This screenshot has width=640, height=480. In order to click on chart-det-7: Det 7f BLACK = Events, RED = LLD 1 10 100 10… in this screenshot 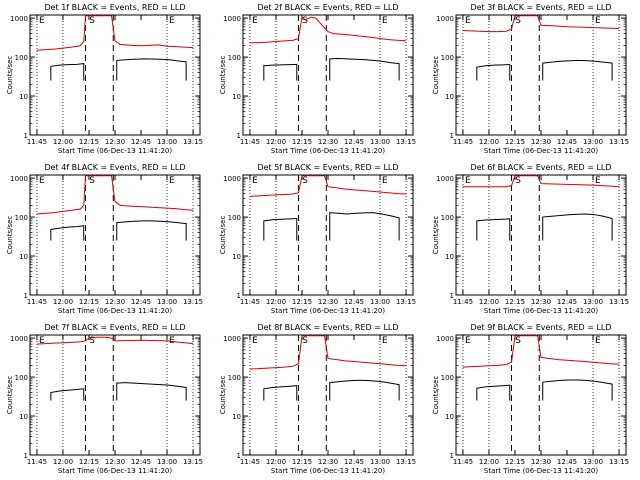, I will do `click(104, 399)`.